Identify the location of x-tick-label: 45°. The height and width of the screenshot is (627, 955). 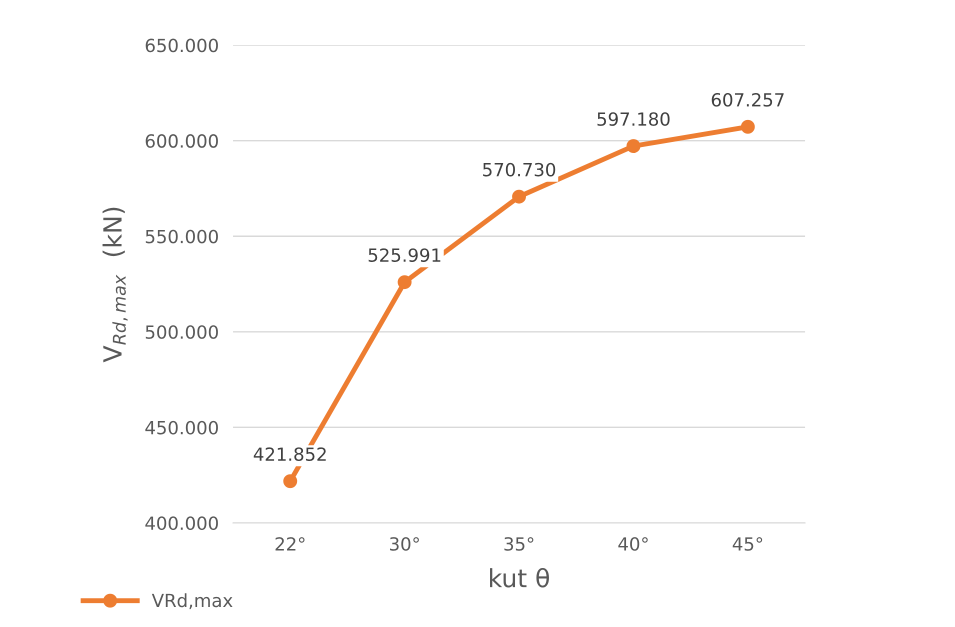
(747, 544).